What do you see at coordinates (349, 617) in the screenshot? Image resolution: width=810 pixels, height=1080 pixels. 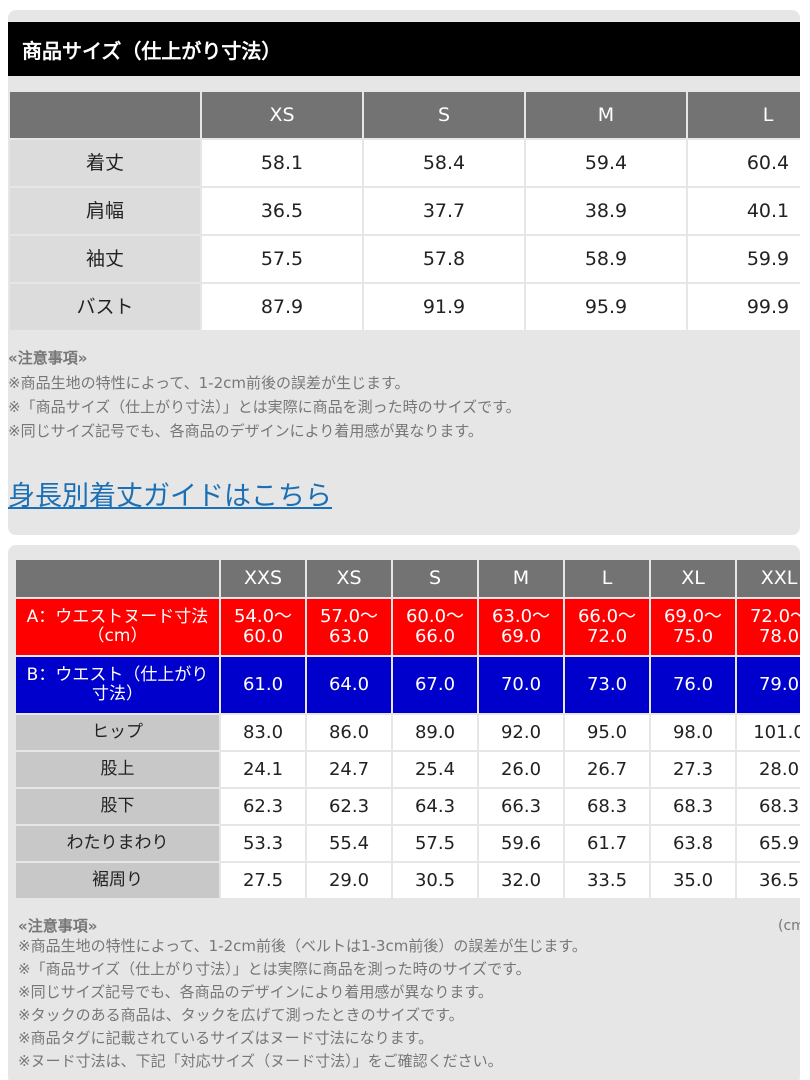 I see `cell-line: 57.0〜` at bounding box center [349, 617].